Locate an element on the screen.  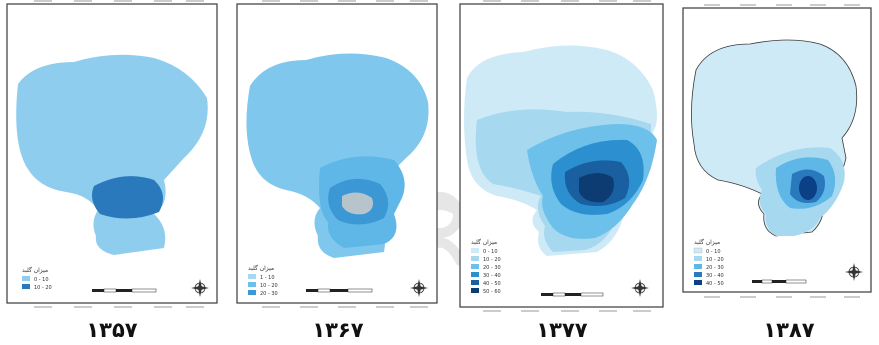
map-year-label: ۱۳۷۷ is located at coordinates (562, 330).